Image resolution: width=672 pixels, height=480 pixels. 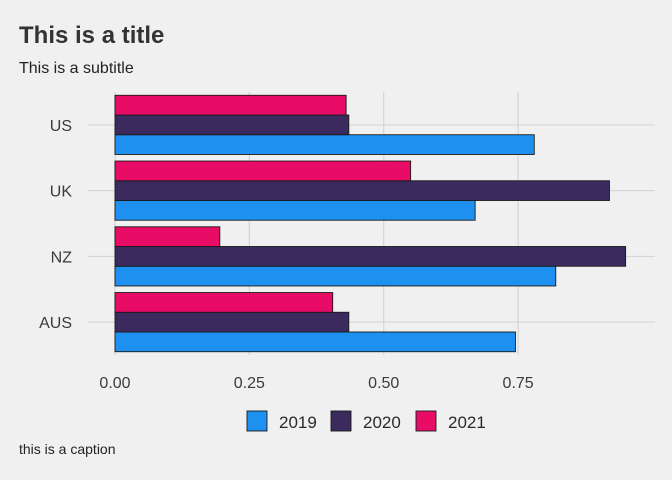 What do you see at coordinates (114, 383) in the screenshot?
I see `x-tick-label-0: 0.00` at bounding box center [114, 383].